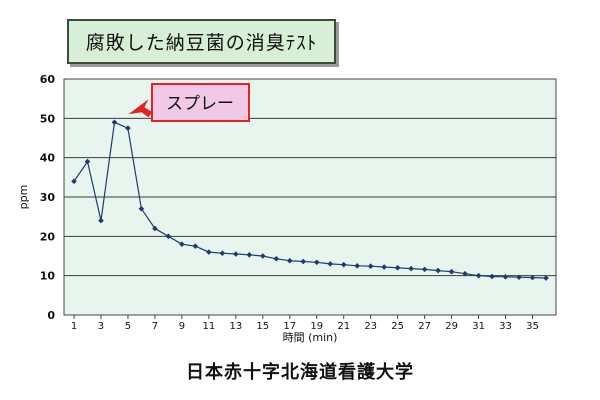  I want to click on y-tick-label: 20, so click(48, 236).